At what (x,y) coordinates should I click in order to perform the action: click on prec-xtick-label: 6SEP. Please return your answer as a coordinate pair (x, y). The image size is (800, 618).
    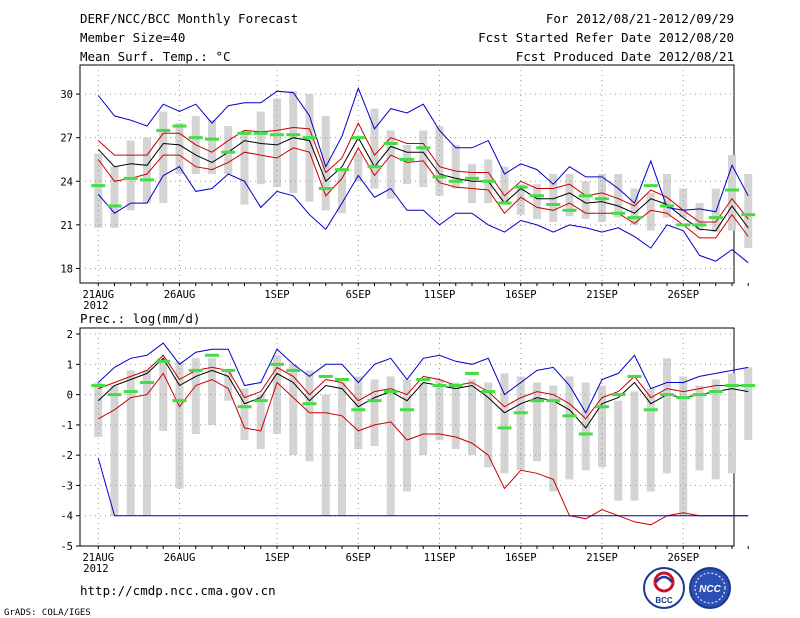
    Looking at the image, I should click on (358, 558).